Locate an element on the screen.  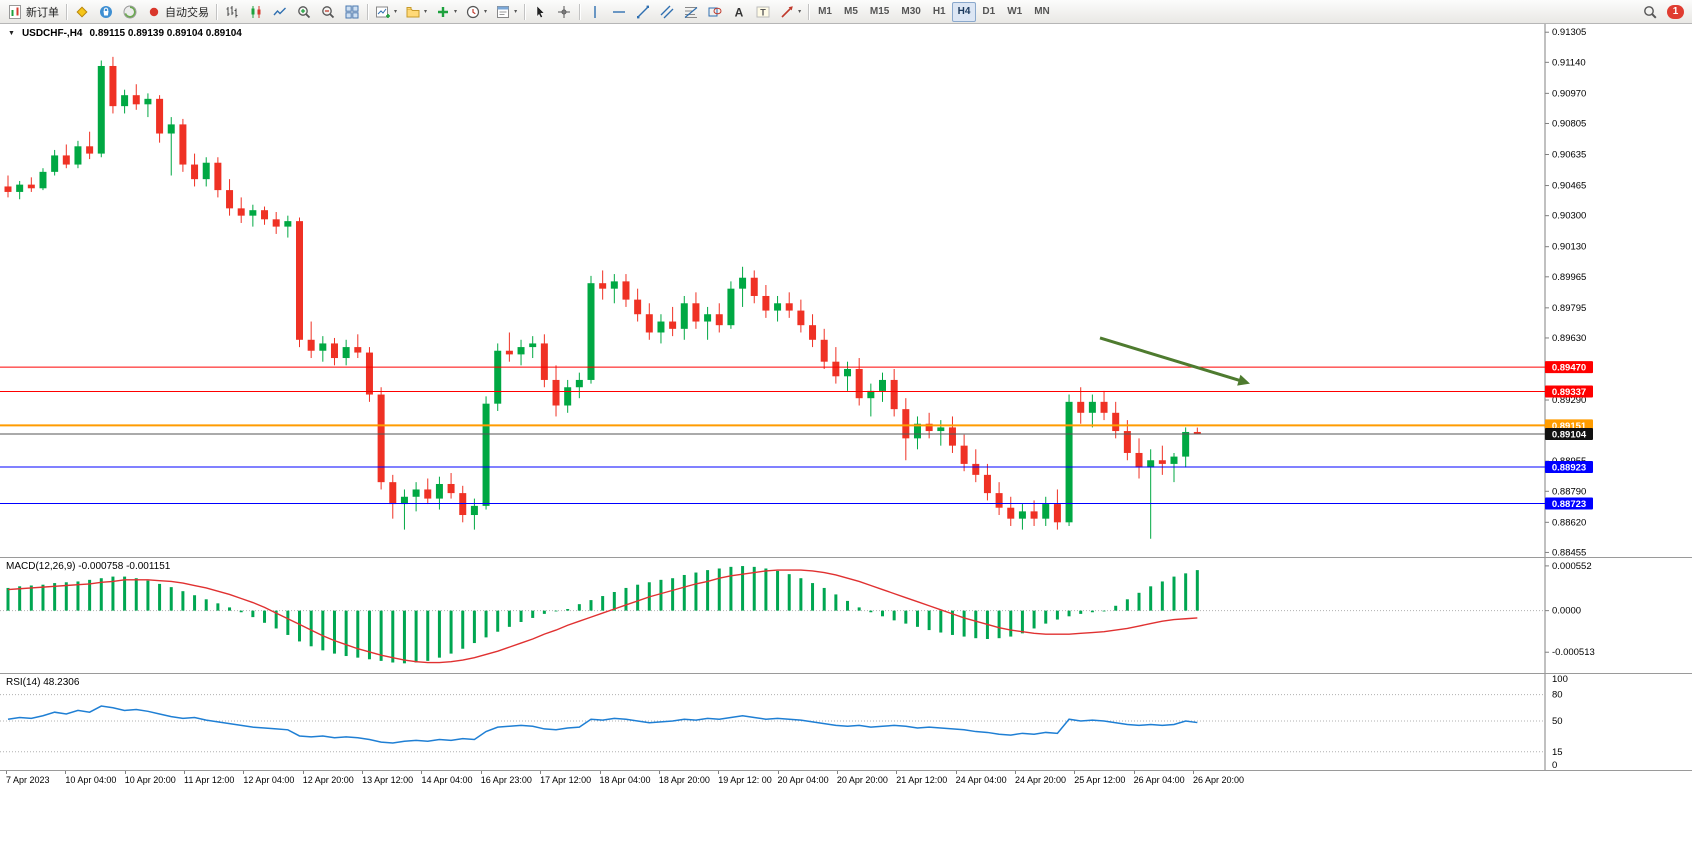
channel-button is located at coordinates (667, 12).